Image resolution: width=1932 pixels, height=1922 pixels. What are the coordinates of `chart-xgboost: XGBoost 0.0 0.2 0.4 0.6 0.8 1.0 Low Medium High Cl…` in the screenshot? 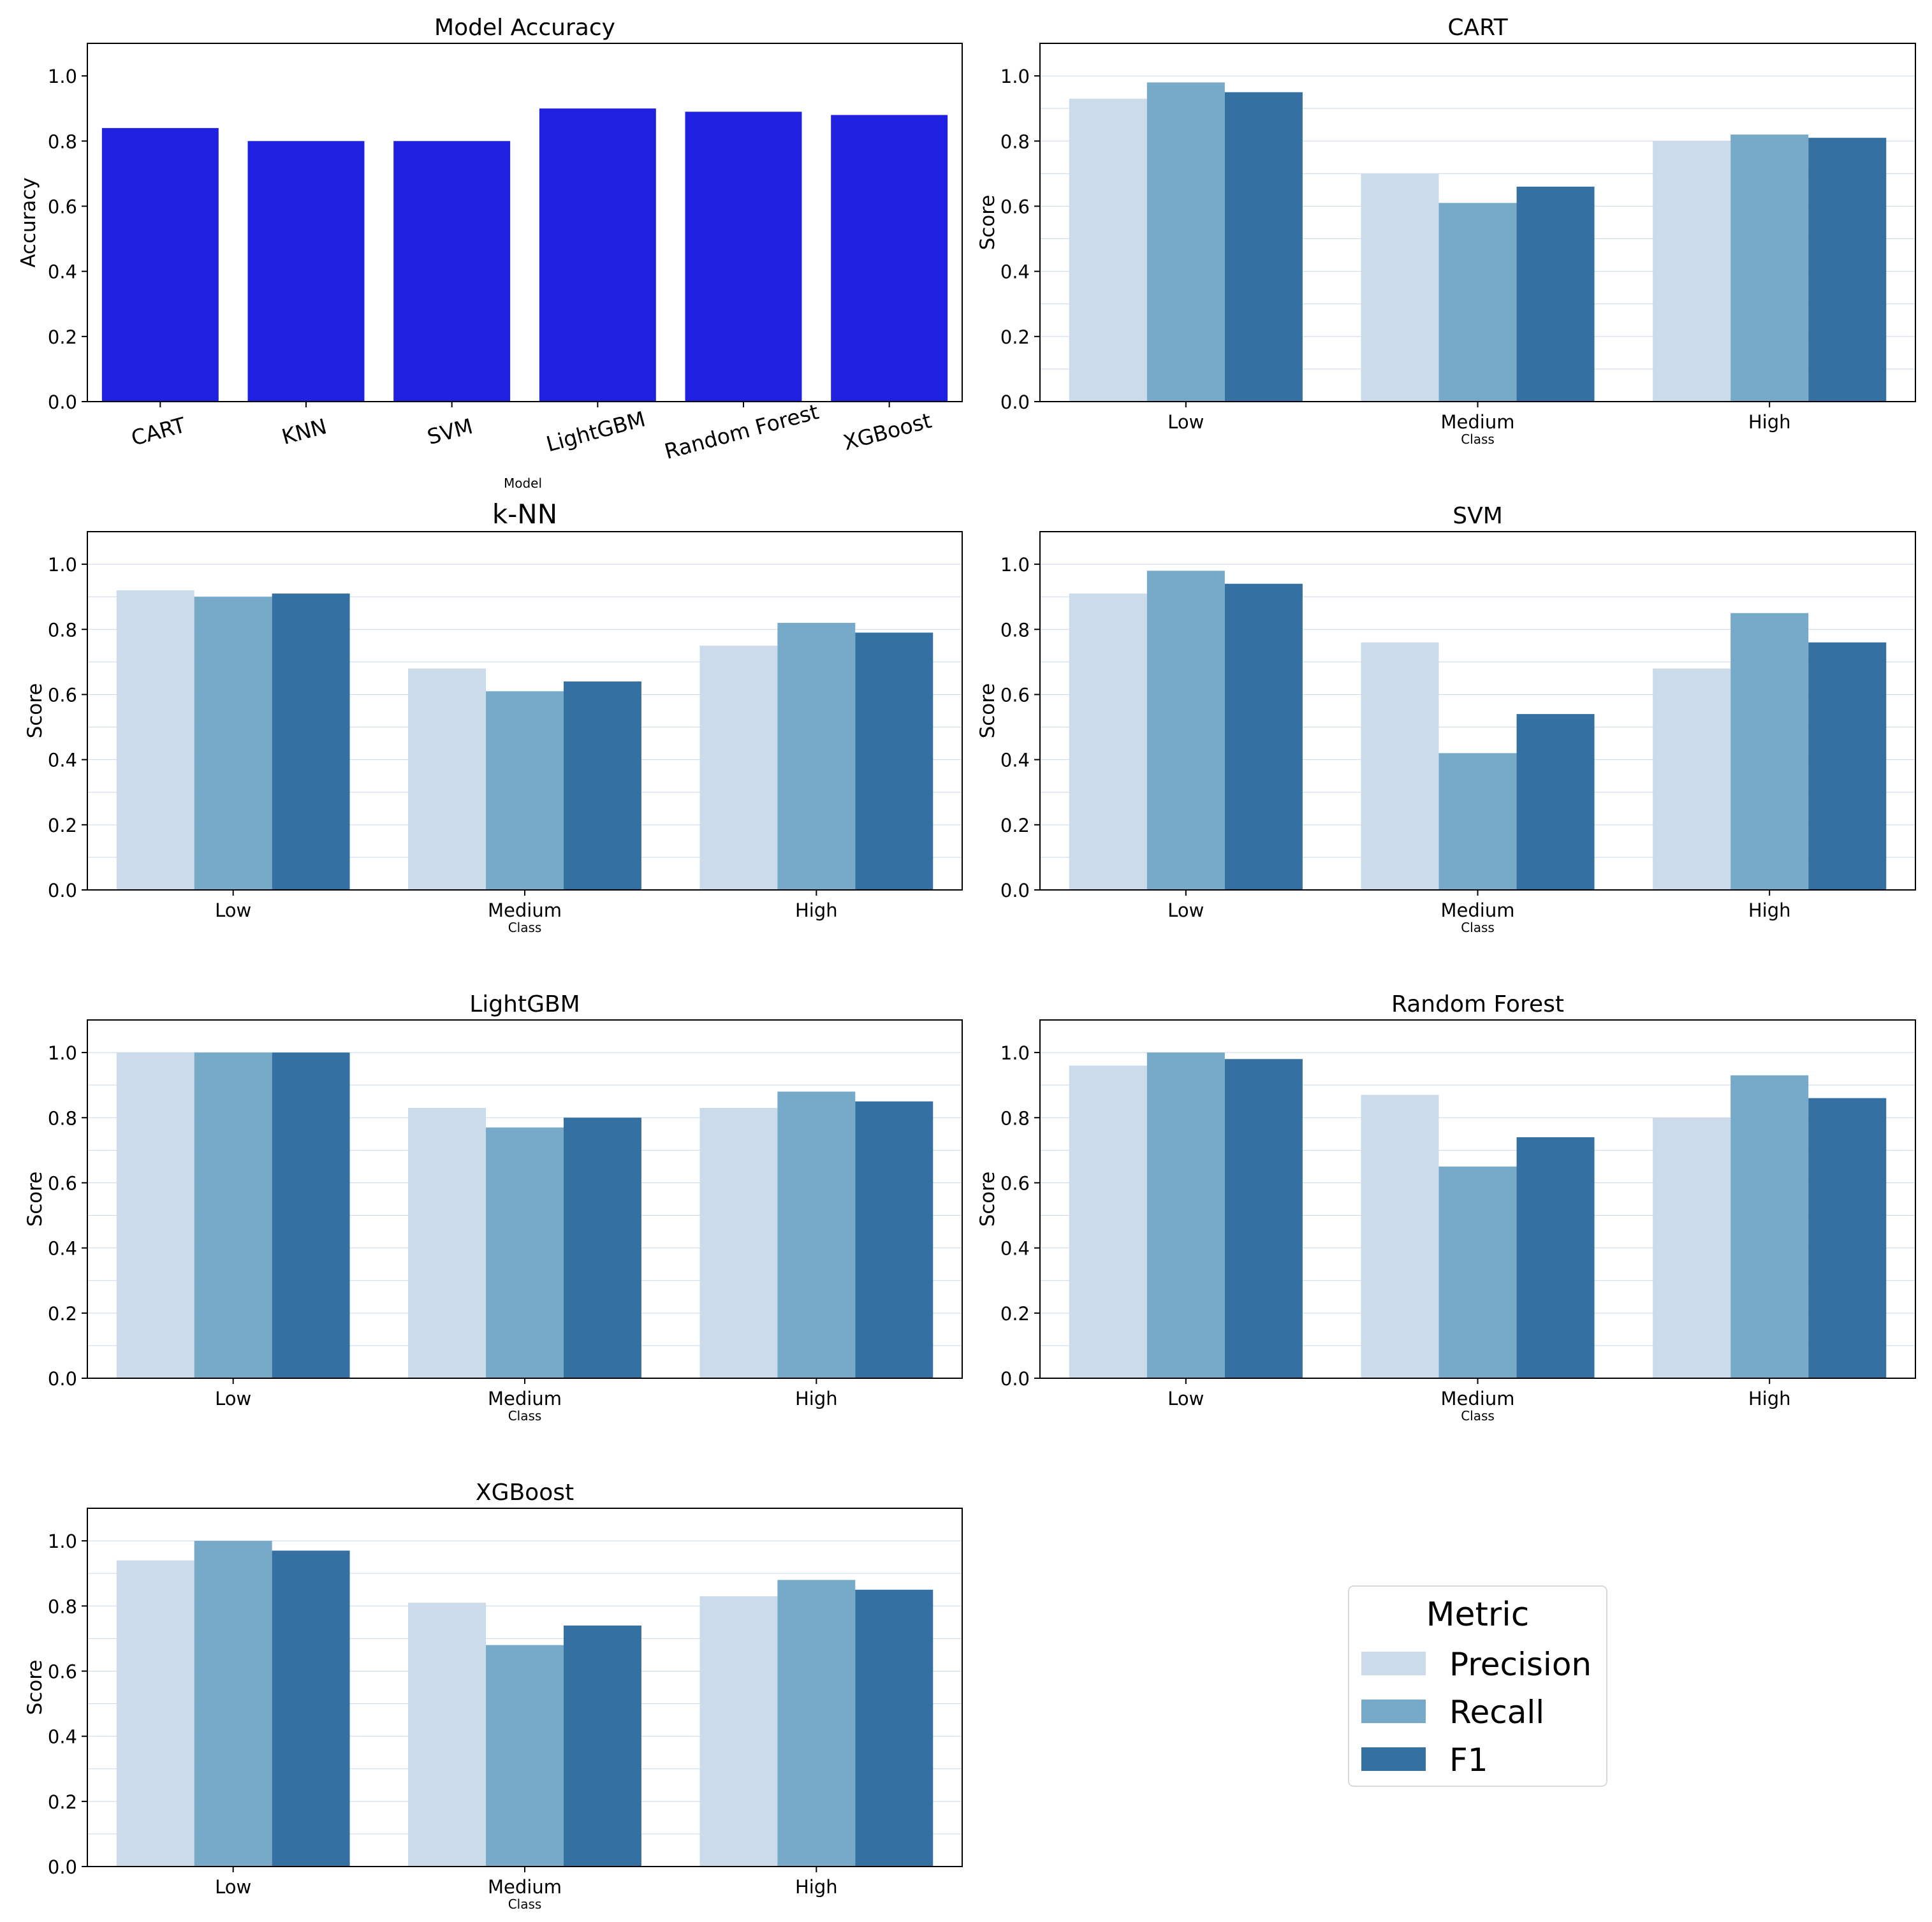 It's located at (494, 1696).